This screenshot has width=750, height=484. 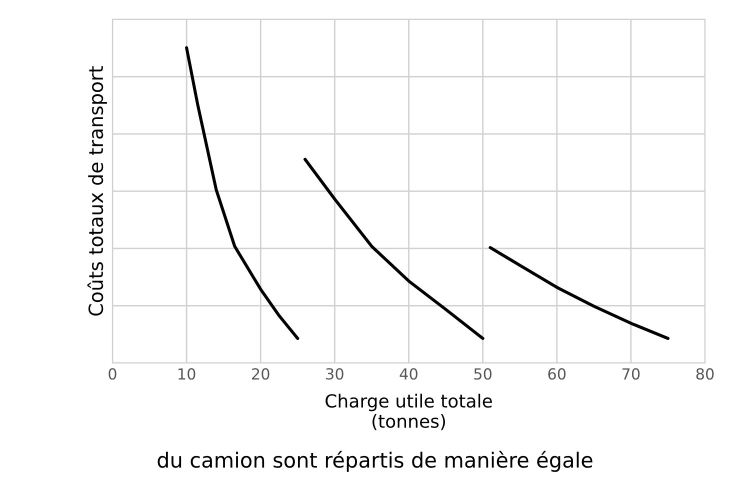 I want to click on x-tick-label: 20, so click(x=261, y=374).